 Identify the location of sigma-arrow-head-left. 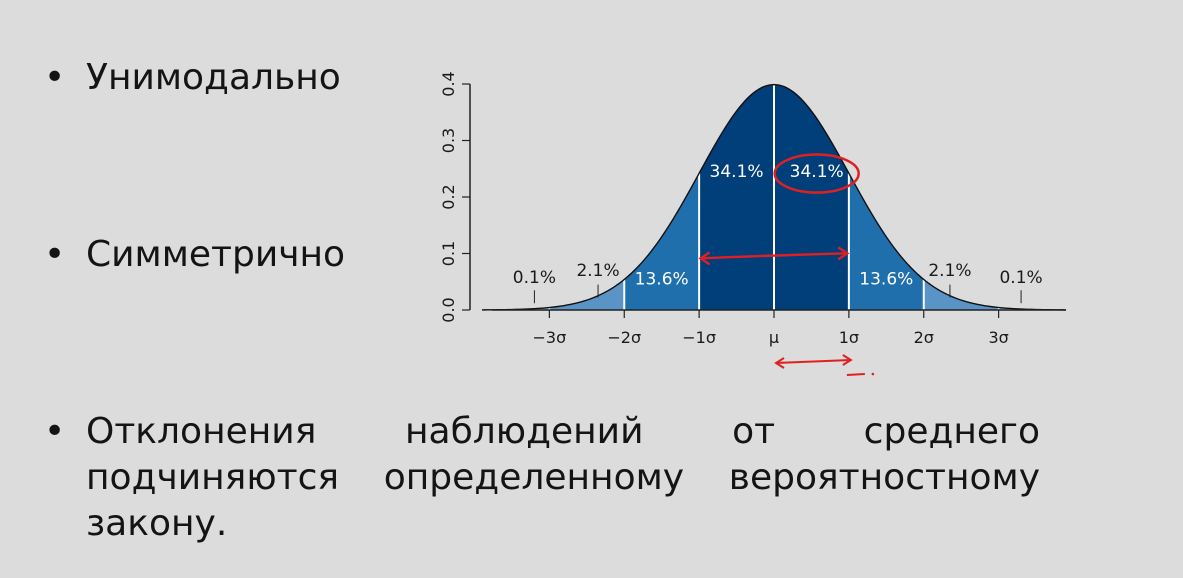
(779, 363).